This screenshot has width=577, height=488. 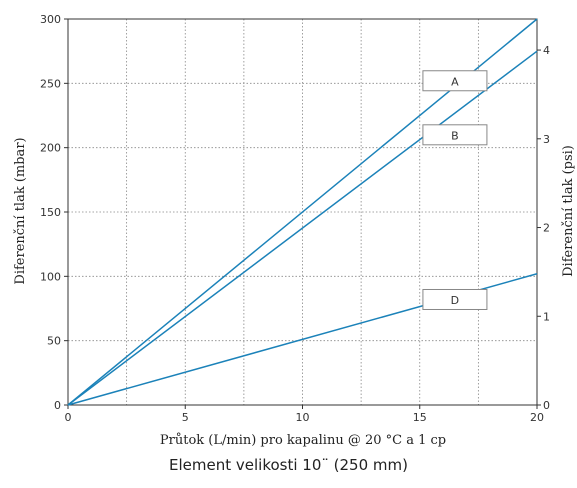 I want to click on y-right-tick-label: 4, so click(x=546, y=50).